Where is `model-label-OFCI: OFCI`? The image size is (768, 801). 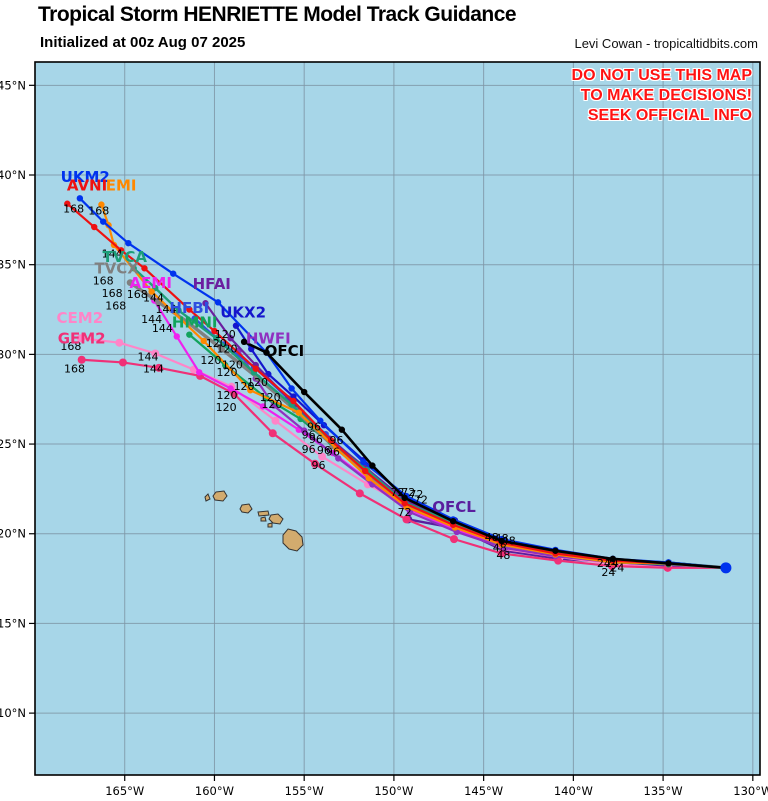 model-label-OFCI: OFCI is located at coordinates (285, 351).